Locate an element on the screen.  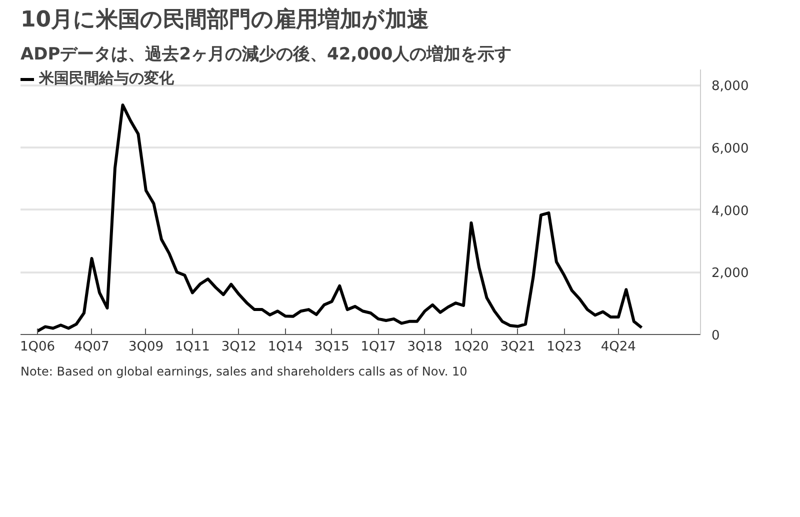
x-tick-label: 3Q18 is located at coordinates (424, 347).